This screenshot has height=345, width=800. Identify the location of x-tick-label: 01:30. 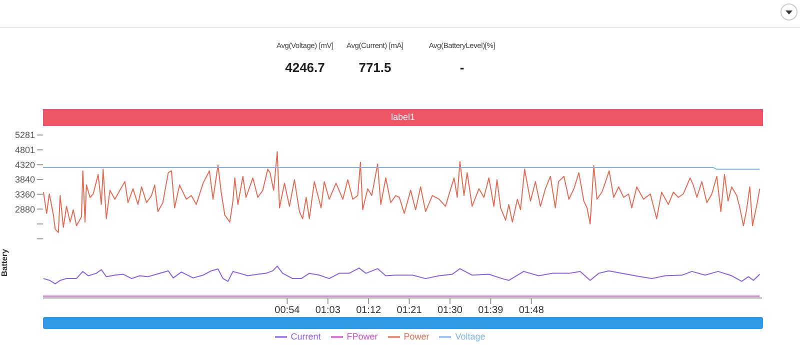
(450, 310).